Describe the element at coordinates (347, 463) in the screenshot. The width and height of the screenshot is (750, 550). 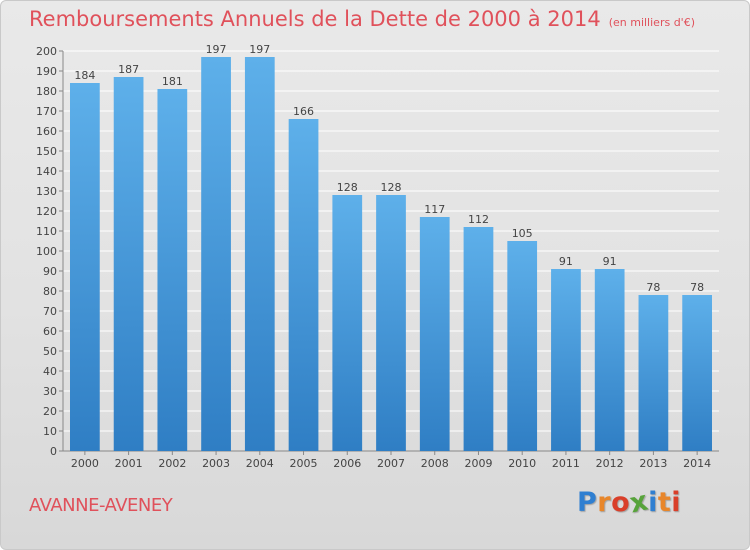
I see `x-tick-label: 2006` at that location.